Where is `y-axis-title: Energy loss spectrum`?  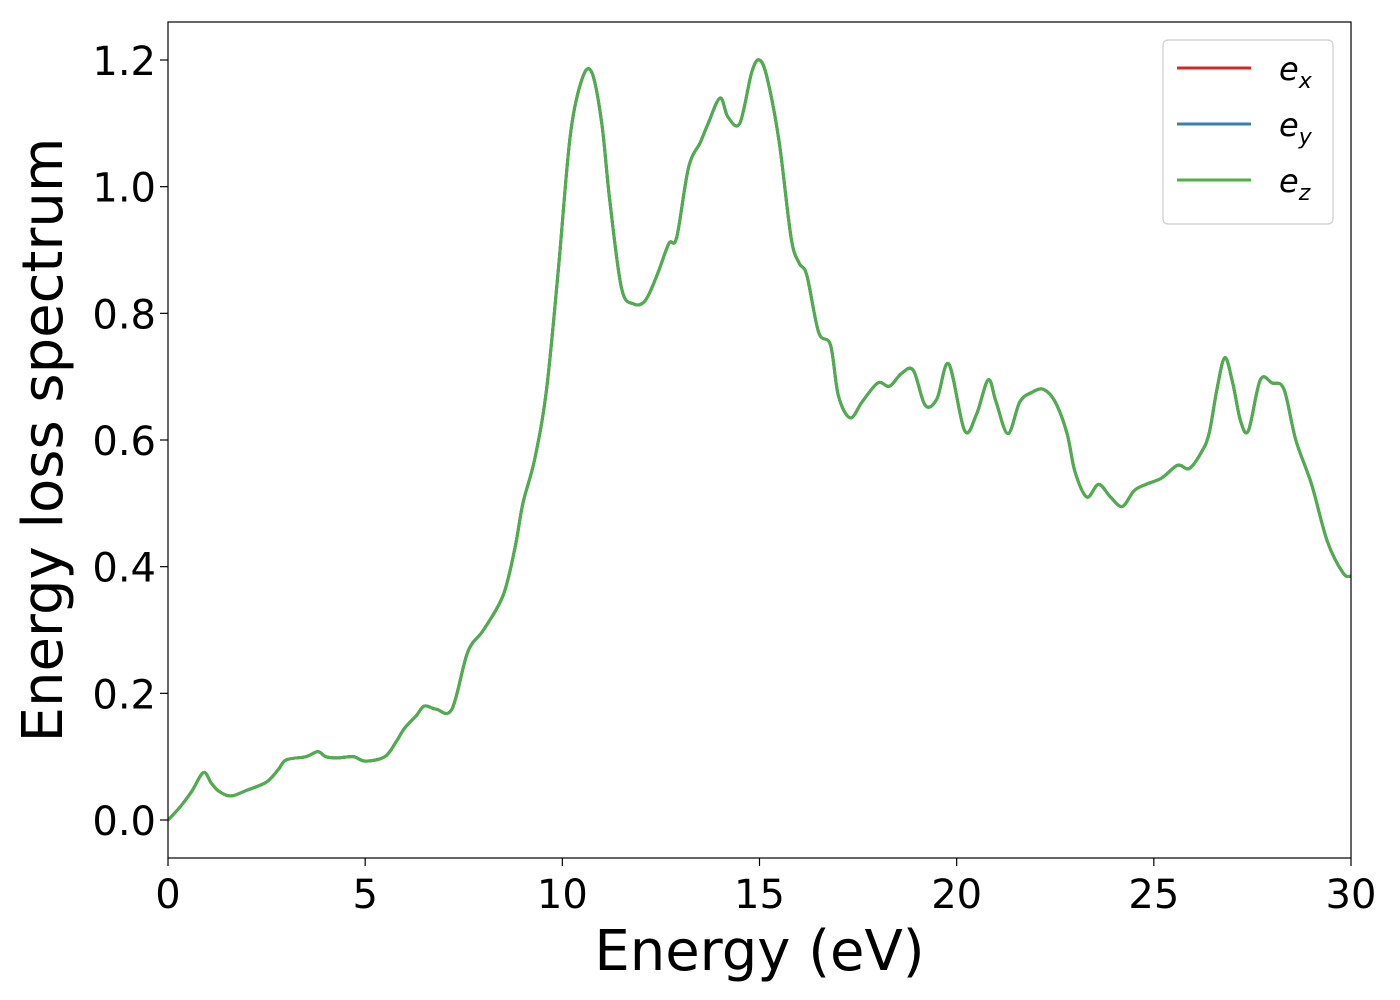
y-axis-title: Energy loss spectrum is located at coordinates (43, 440).